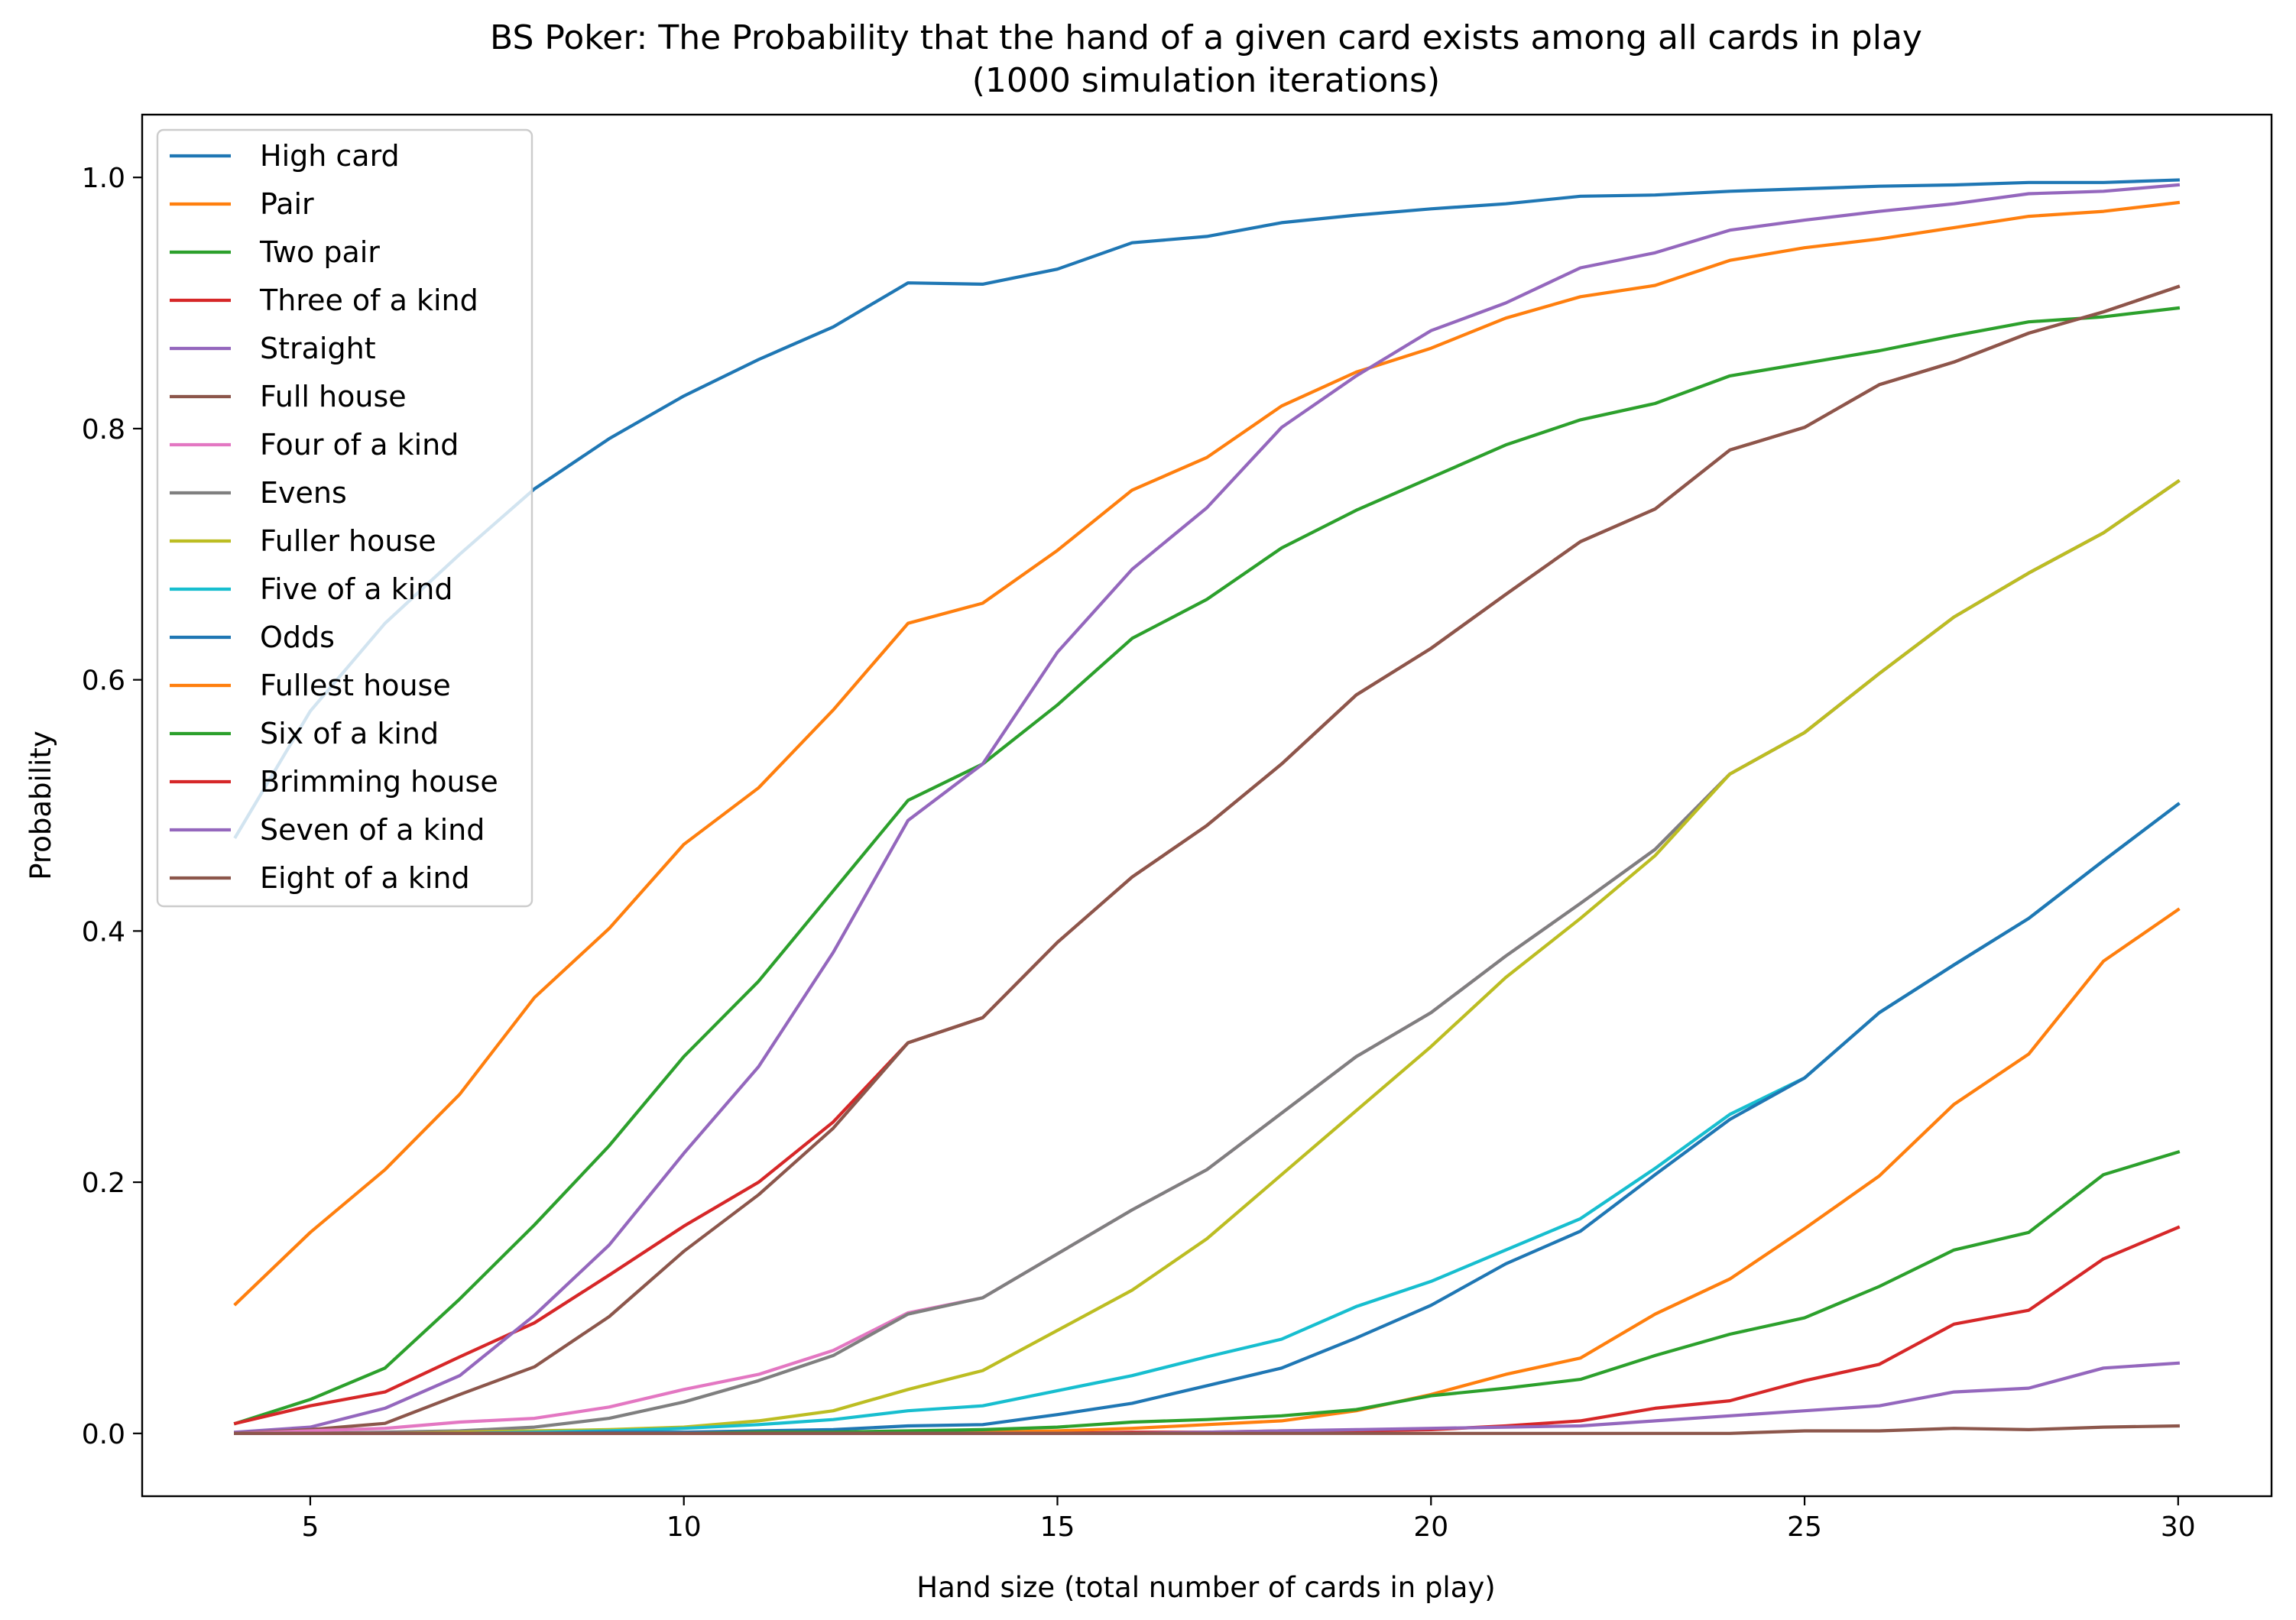 The width and height of the screenshot is (2296, 1620). I want to click on legend-label: Evens, so click(303, 493).